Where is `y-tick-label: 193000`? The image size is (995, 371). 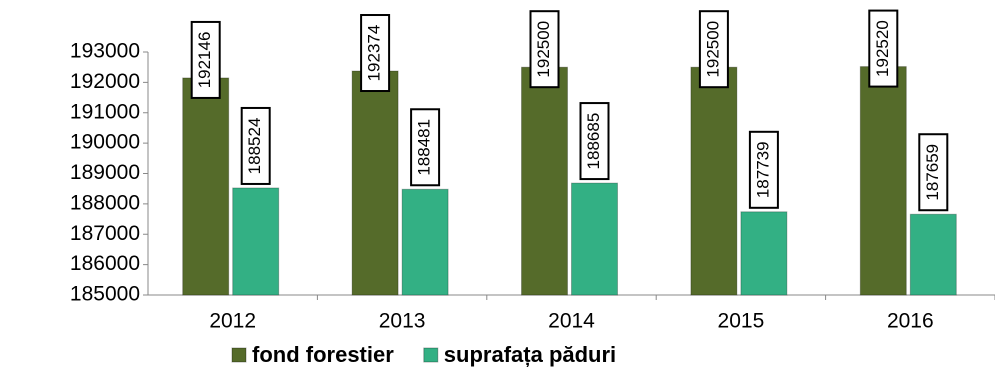
y-tick-label: 193000 is located at coordinates (105, 51).